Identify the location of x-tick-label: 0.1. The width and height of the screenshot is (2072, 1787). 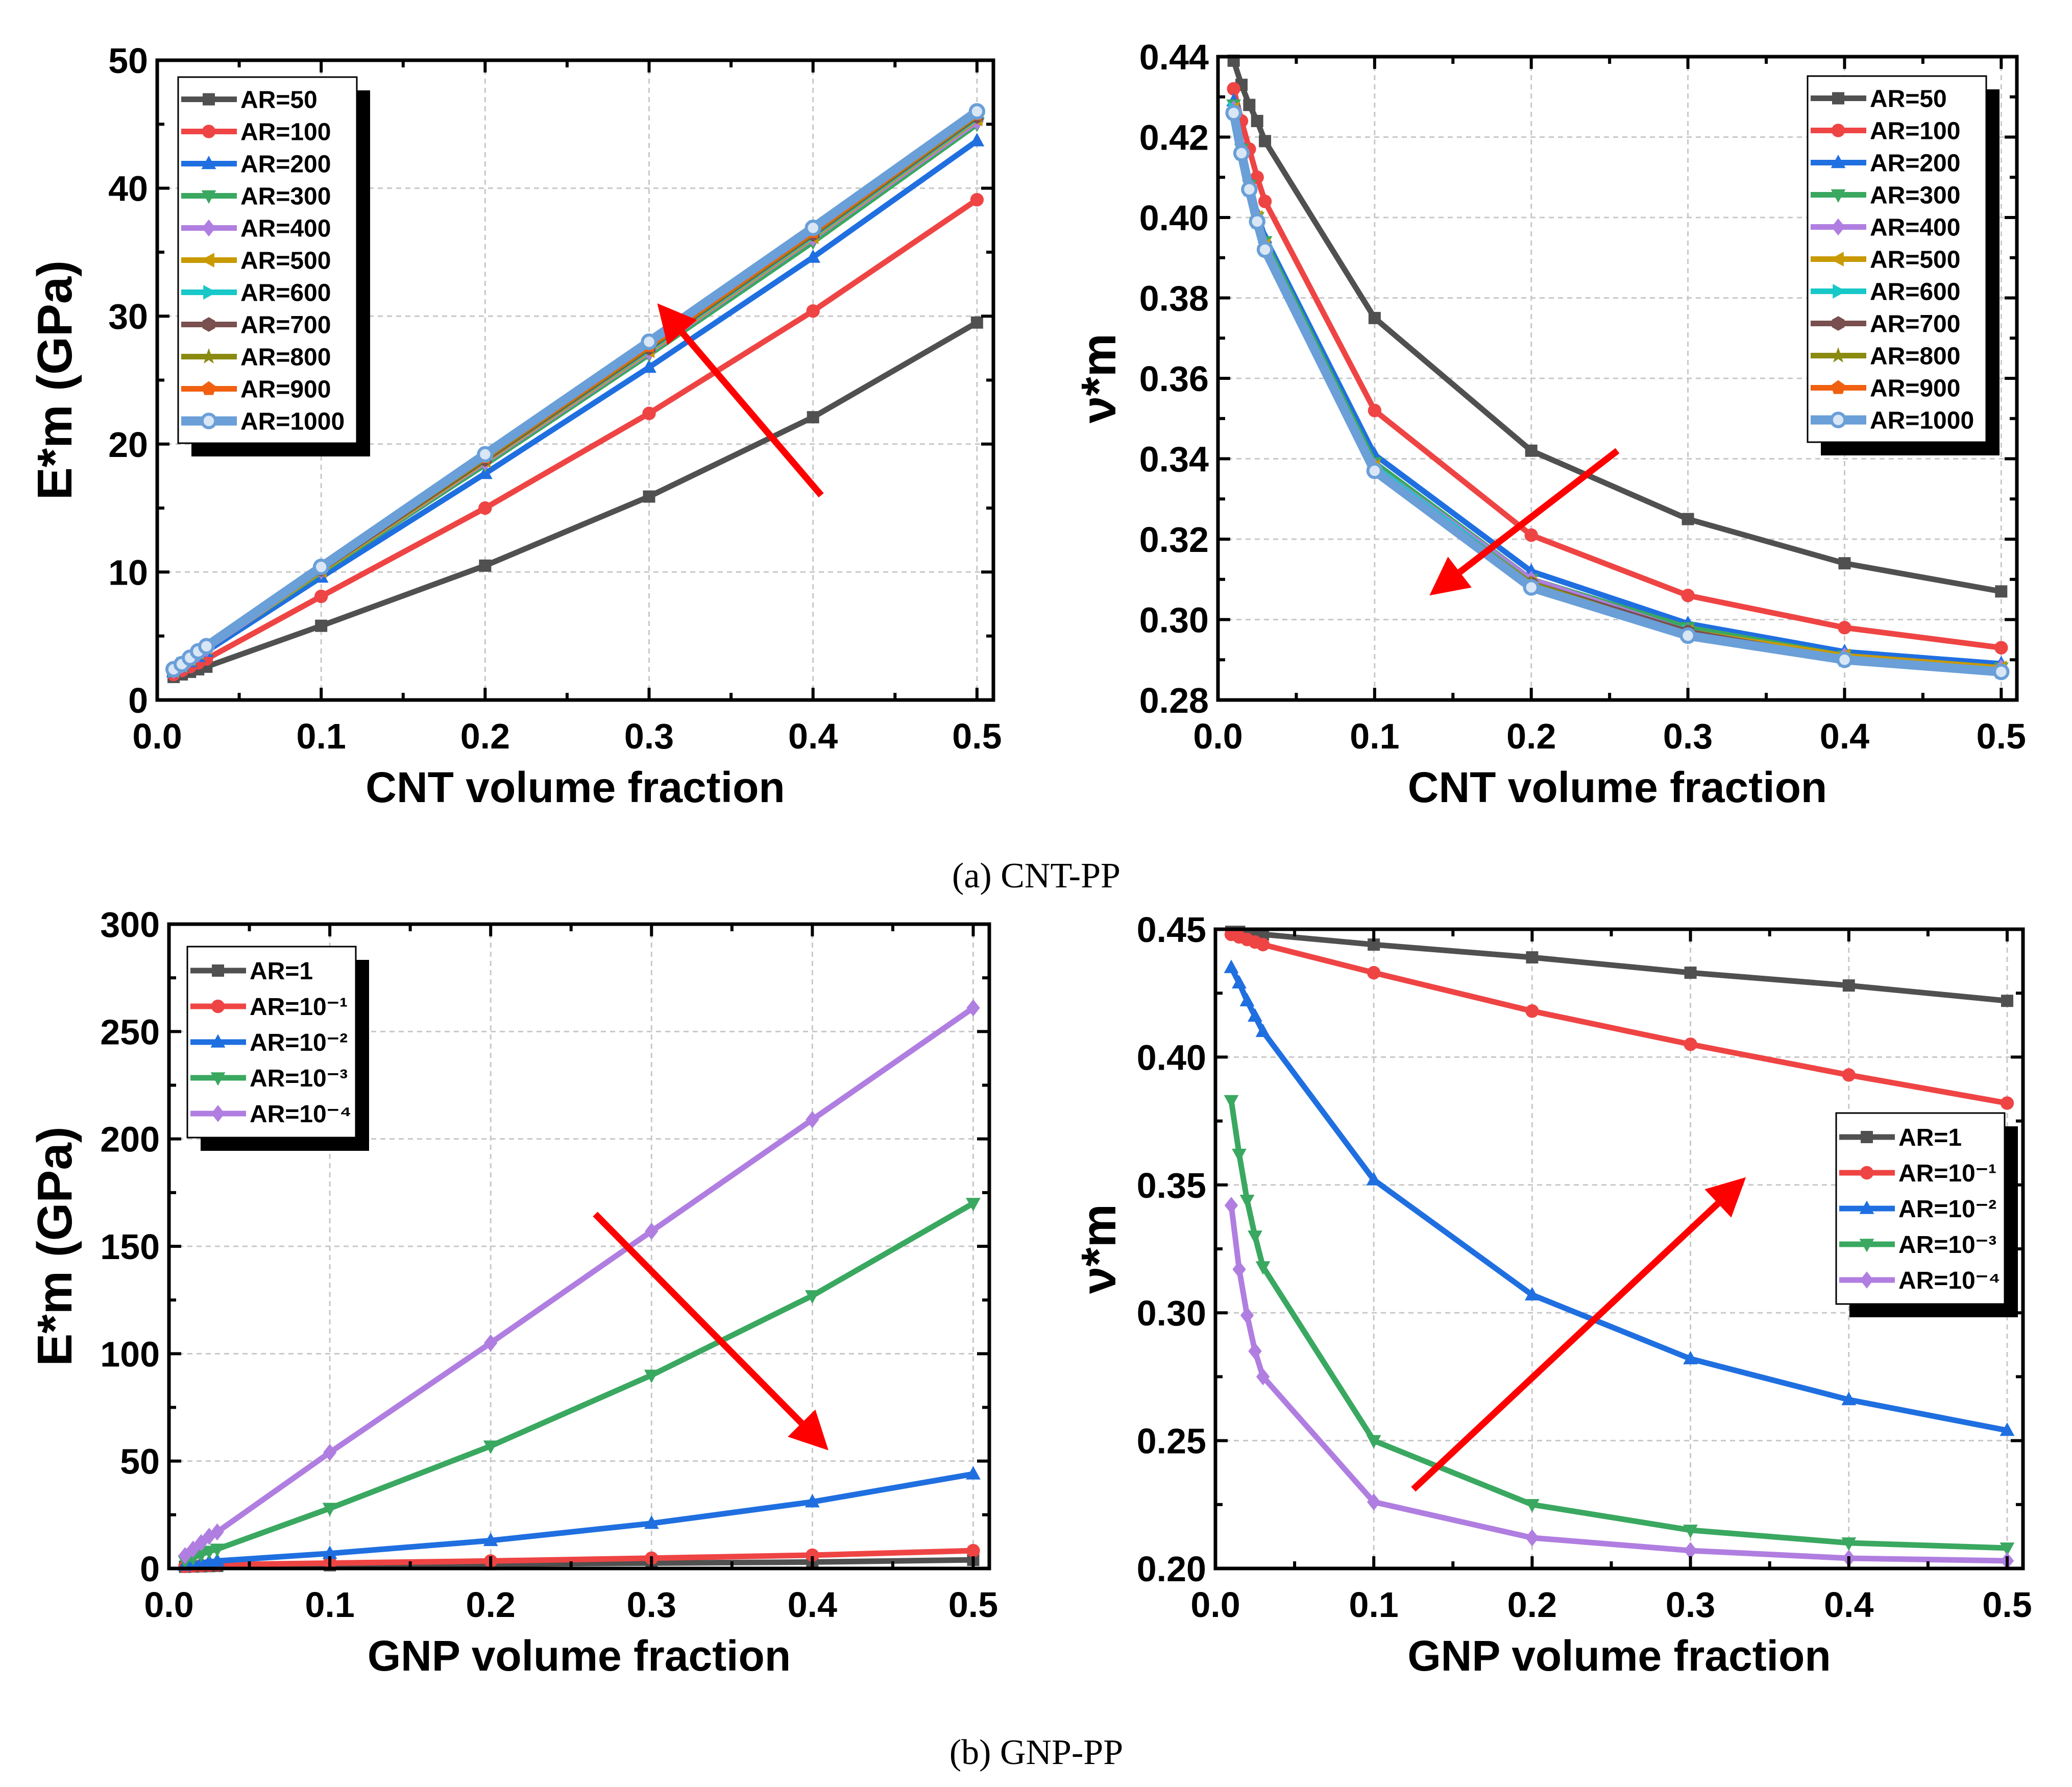
(329, 1605).